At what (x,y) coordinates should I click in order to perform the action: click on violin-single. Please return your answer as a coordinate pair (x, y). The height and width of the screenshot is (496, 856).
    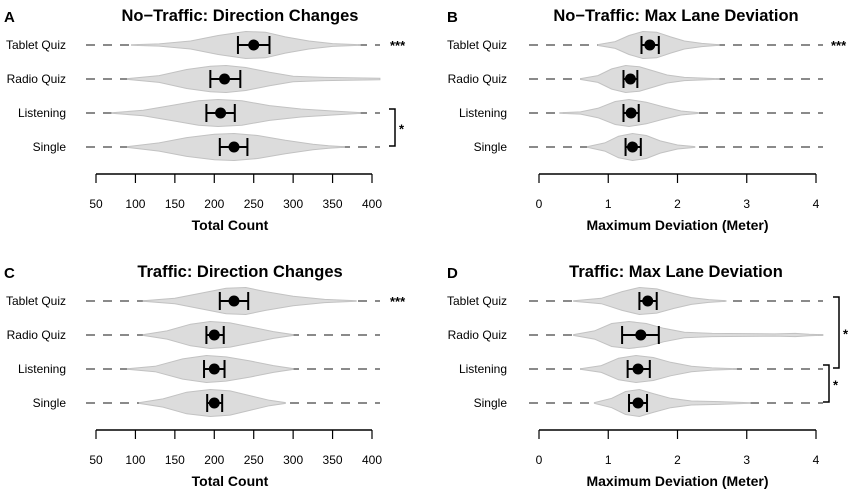
    Looking at the image, I should click on (672, 403).